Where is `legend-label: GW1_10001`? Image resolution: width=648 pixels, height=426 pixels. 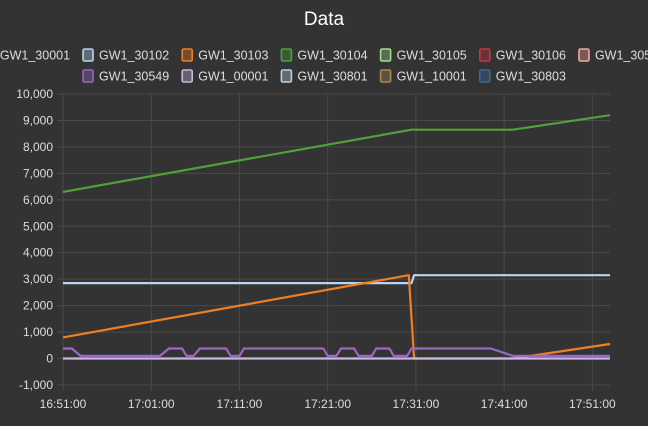
legend-label: GW1_10001 is located at coordinates (432, 77).